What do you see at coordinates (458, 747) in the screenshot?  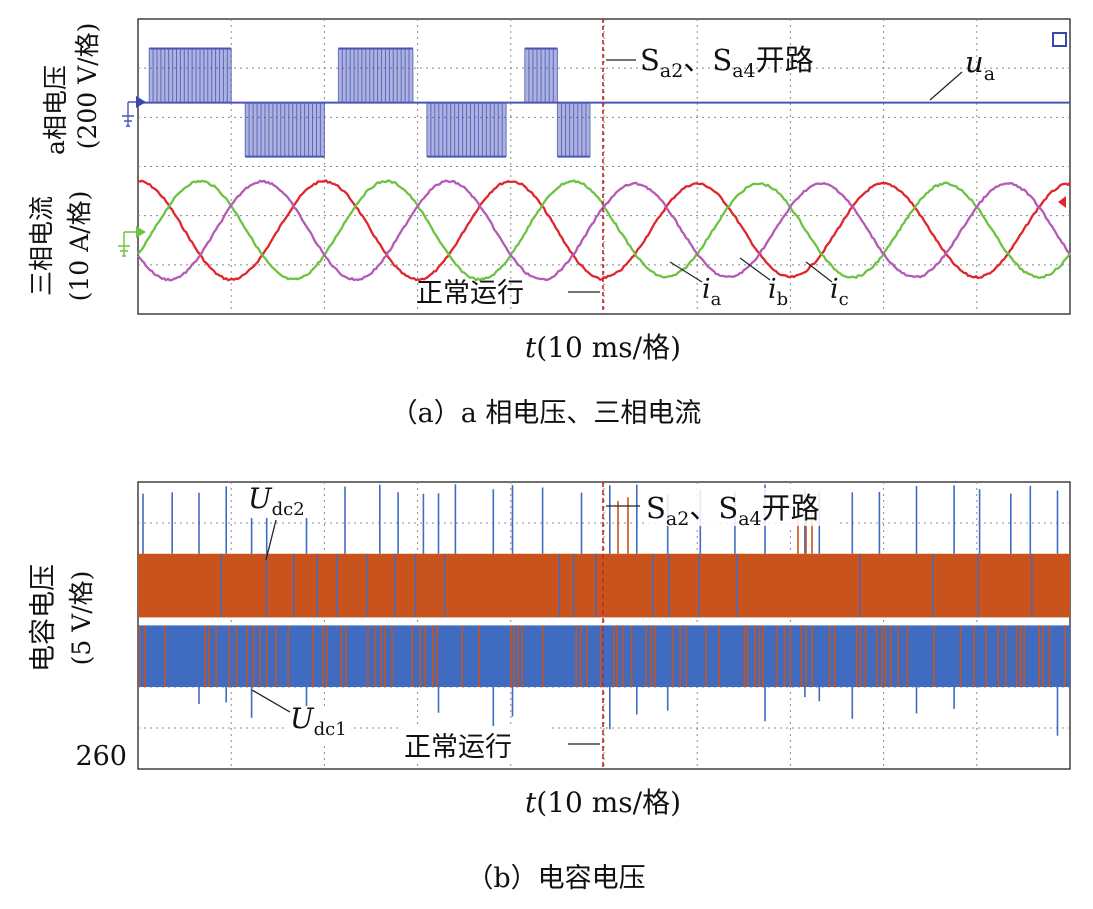 I see `normal-annotation-b: 正常运行` at bounding box center [458, 747].